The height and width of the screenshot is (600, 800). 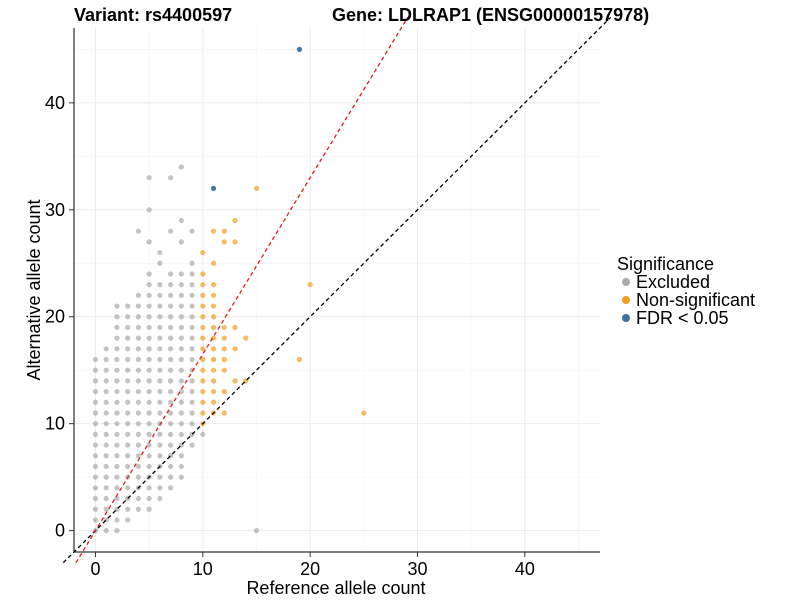 What do you see at coordinates (153, 15) in the screenshot?
I see `chart-title-left: Variant: rs4400597` at bounding box center [153, 15].